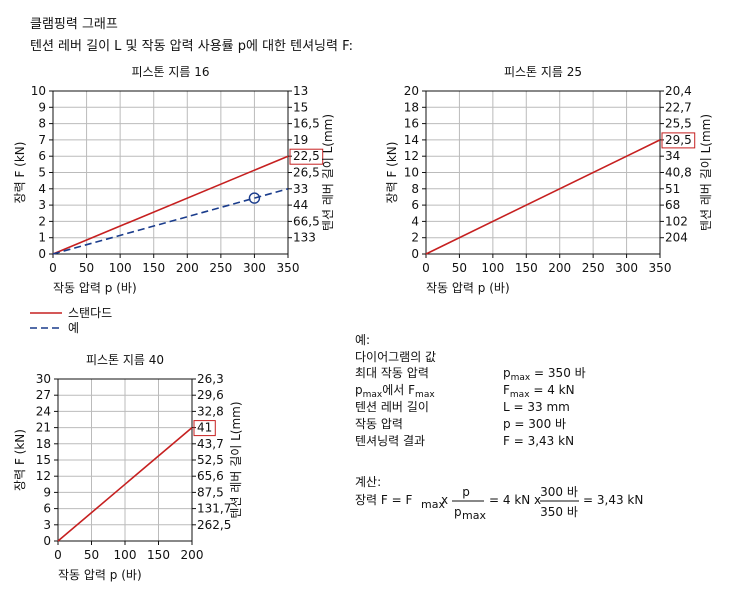 This screenshot has height=600, width=750. I want to click on y-tick-label: 27, so click(43, 395).